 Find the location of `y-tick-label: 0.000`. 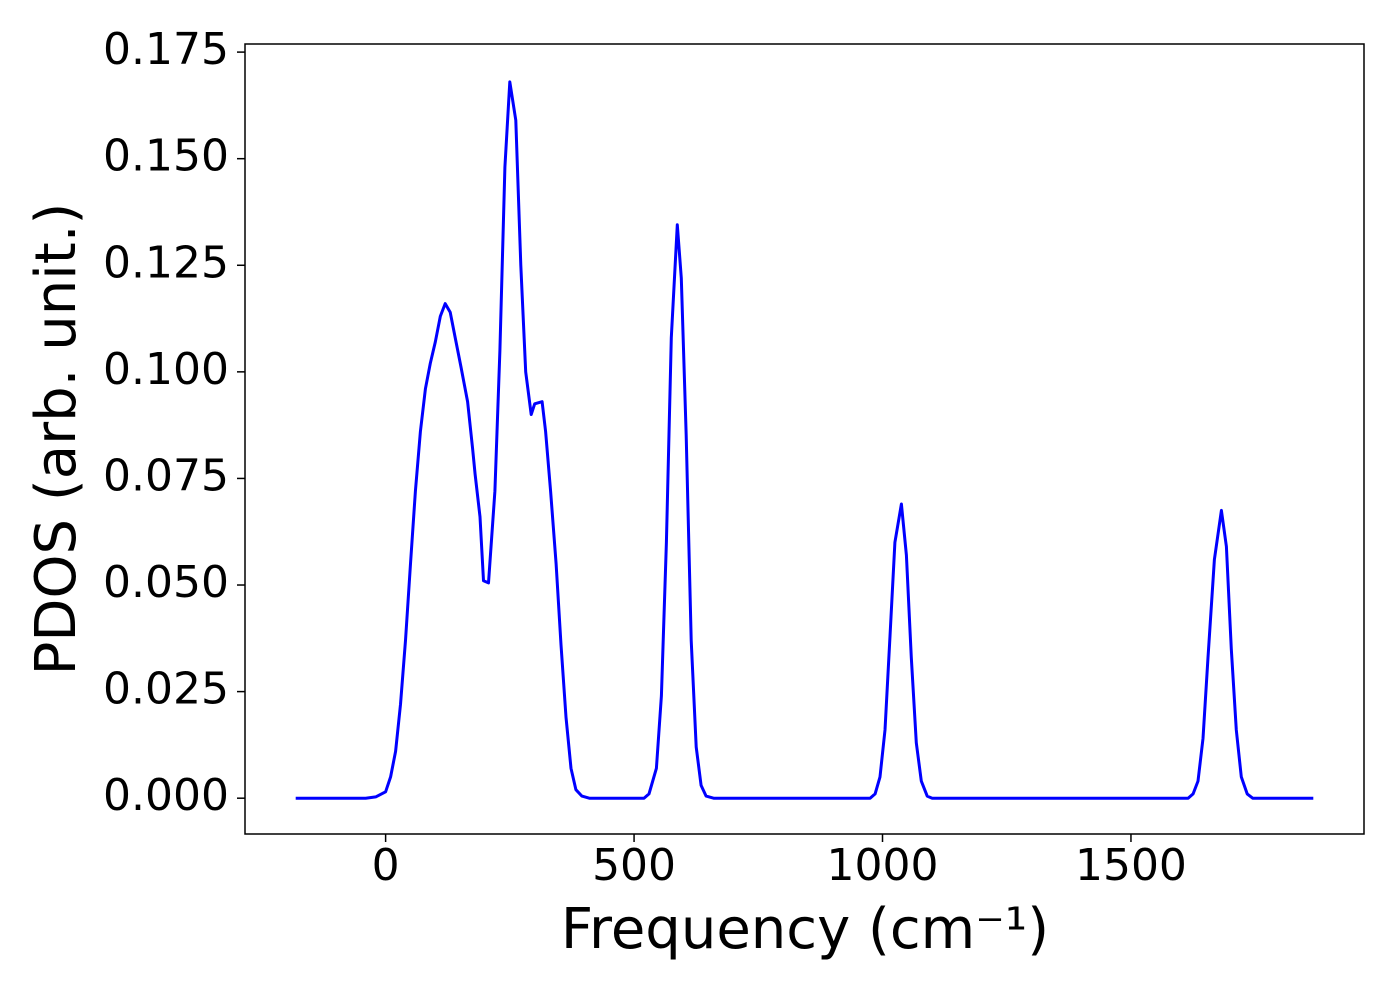

y-tick-label: 0.000 is located at coordinates (166, 795).